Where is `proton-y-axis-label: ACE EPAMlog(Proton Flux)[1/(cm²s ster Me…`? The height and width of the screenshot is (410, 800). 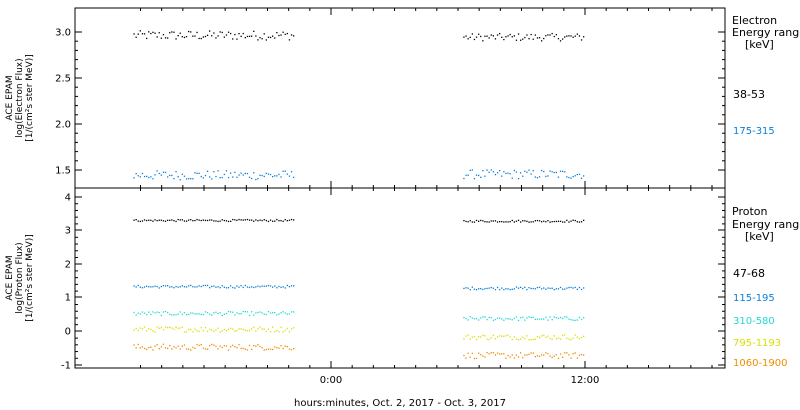 proton-y-axis-label: ACE EPAMlog(Proton Flux)[1/(cm²s ster Me… is located at coordinates (20, 277).